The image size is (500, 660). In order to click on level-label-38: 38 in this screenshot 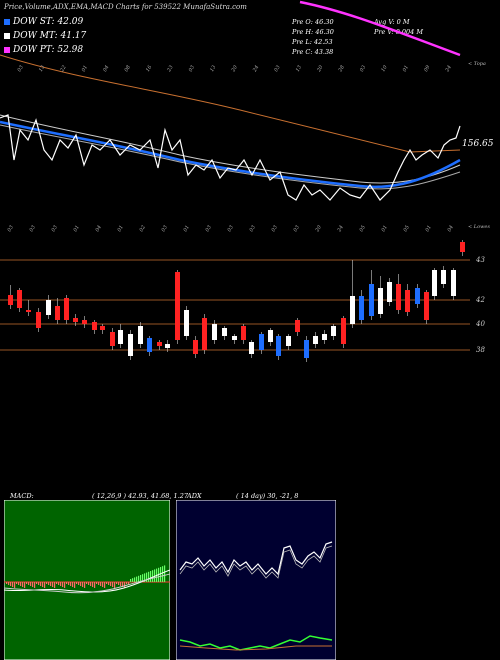, I will do `click(480, 350)`.